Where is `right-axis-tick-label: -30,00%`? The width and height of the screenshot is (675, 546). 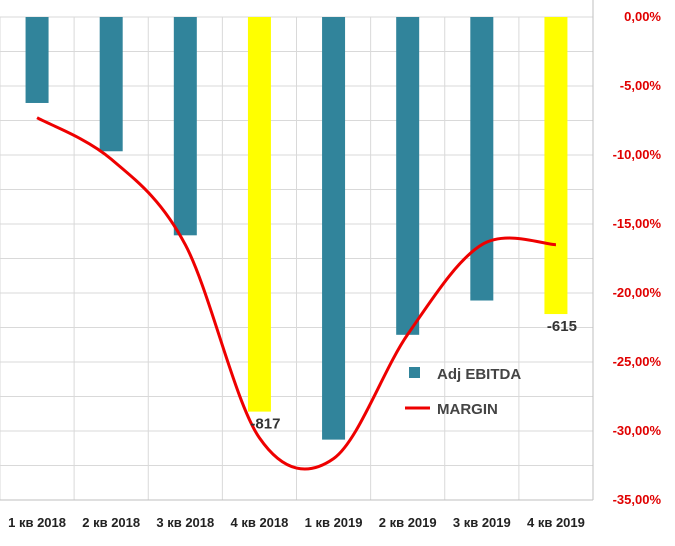 right-axis-tick-label: -30,00% is located at coordinates (637, 430).